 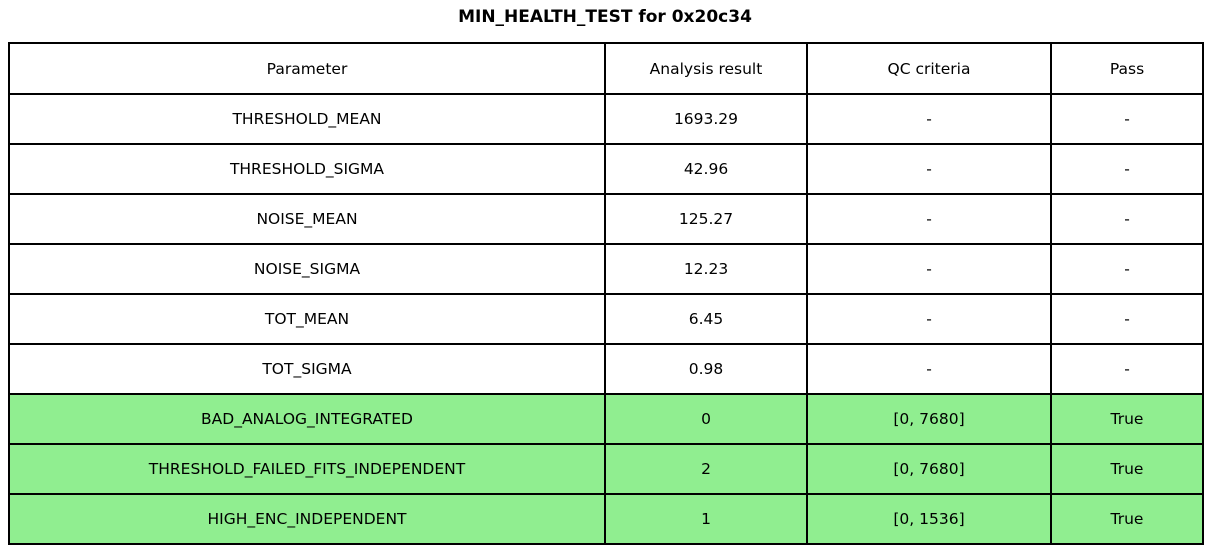 I want to click on table-row: HIGH_ENC_INDEPENDENT 1 [0, 1536] True, so click(x=606, y=519).